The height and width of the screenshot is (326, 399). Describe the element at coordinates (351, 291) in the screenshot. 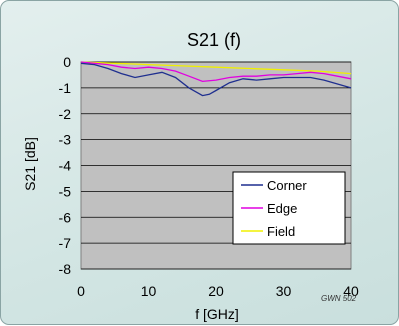

I see `x-tick-label: 40` at that location.